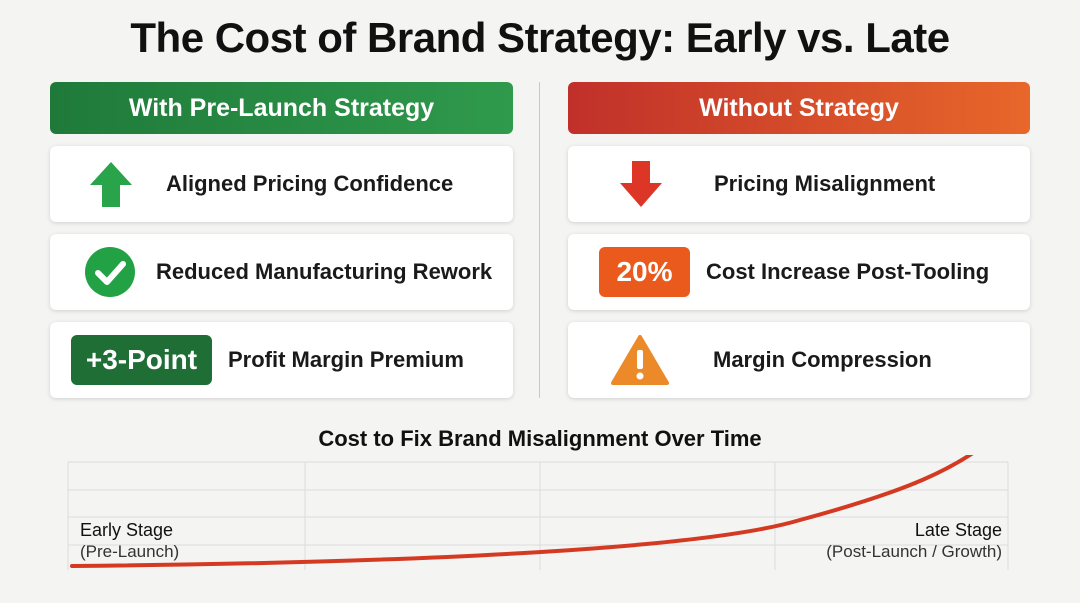 This screenshot has height=603, width=1080. Describe the element at coordinates (848, 271) in the screenshot. I see `item-text: Cost Increase Post-Tooling` at that location.